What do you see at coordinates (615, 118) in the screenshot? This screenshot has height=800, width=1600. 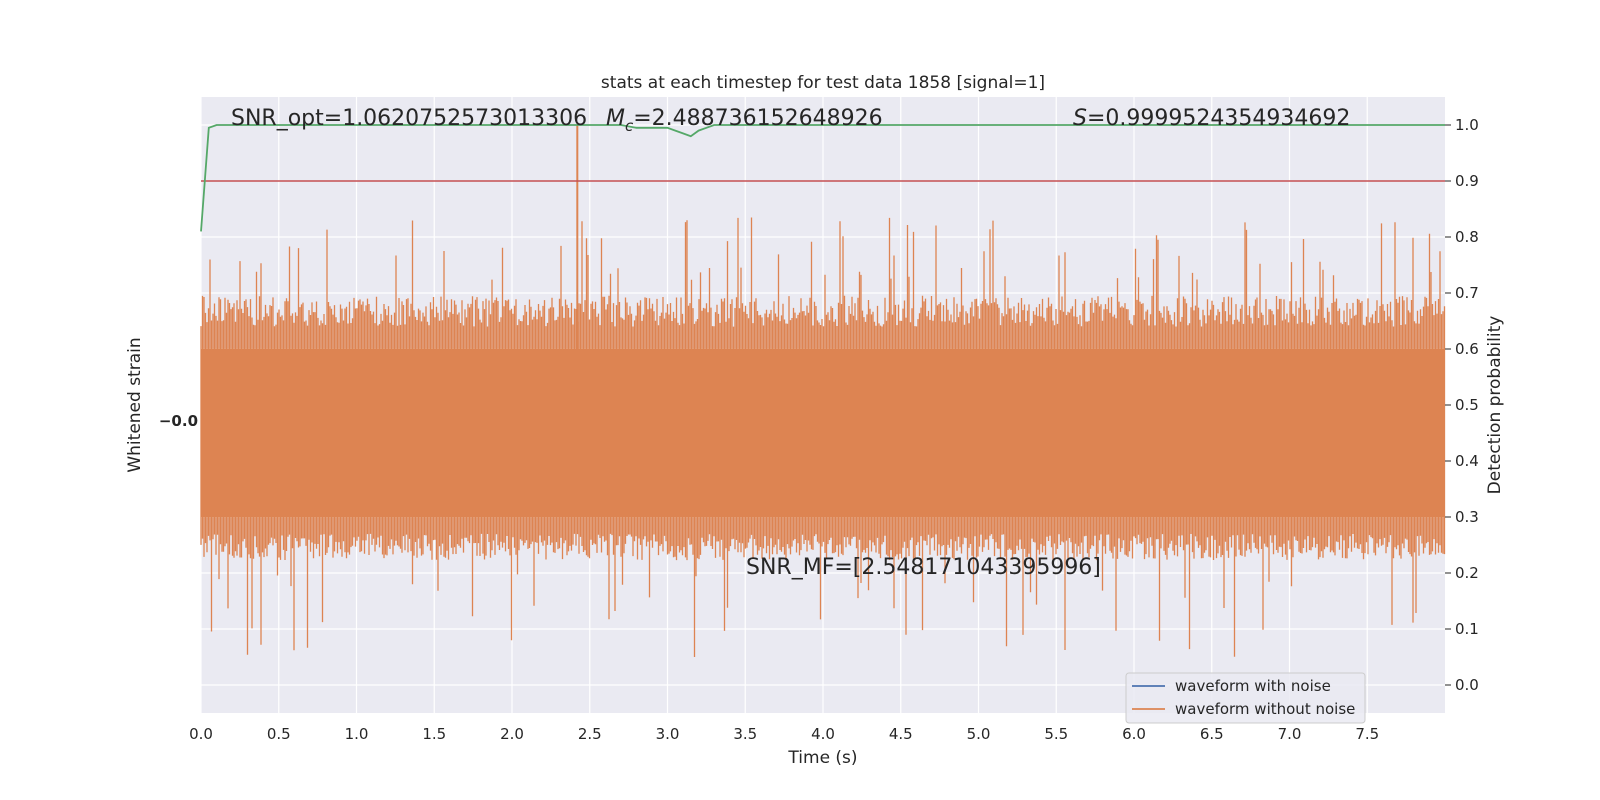 I see `chirp-mass-symbol: M` at bounding box center [615, 118].